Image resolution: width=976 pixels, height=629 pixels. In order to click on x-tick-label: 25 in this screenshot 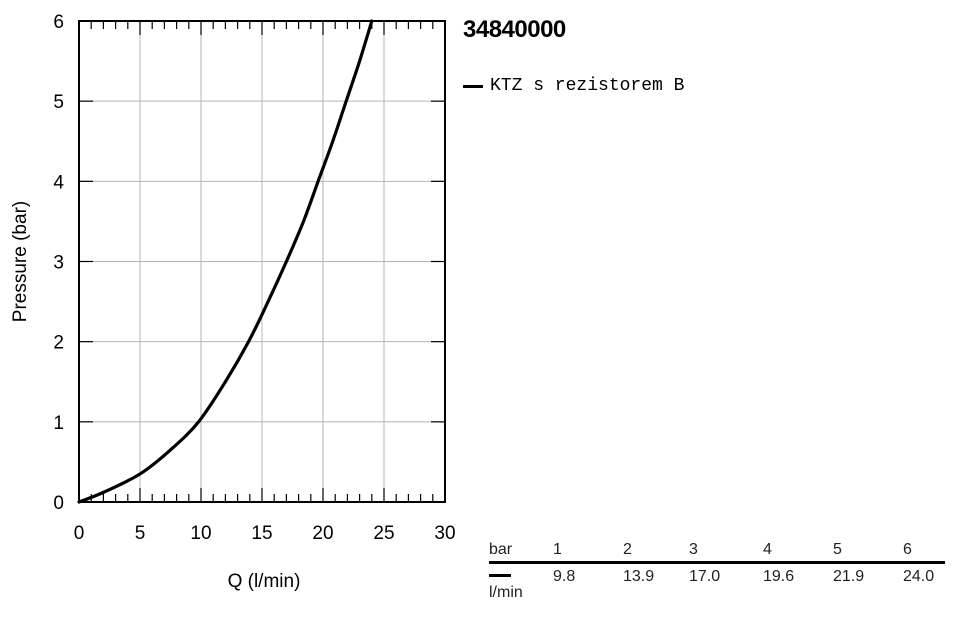, I will do `click(383, 533)`.